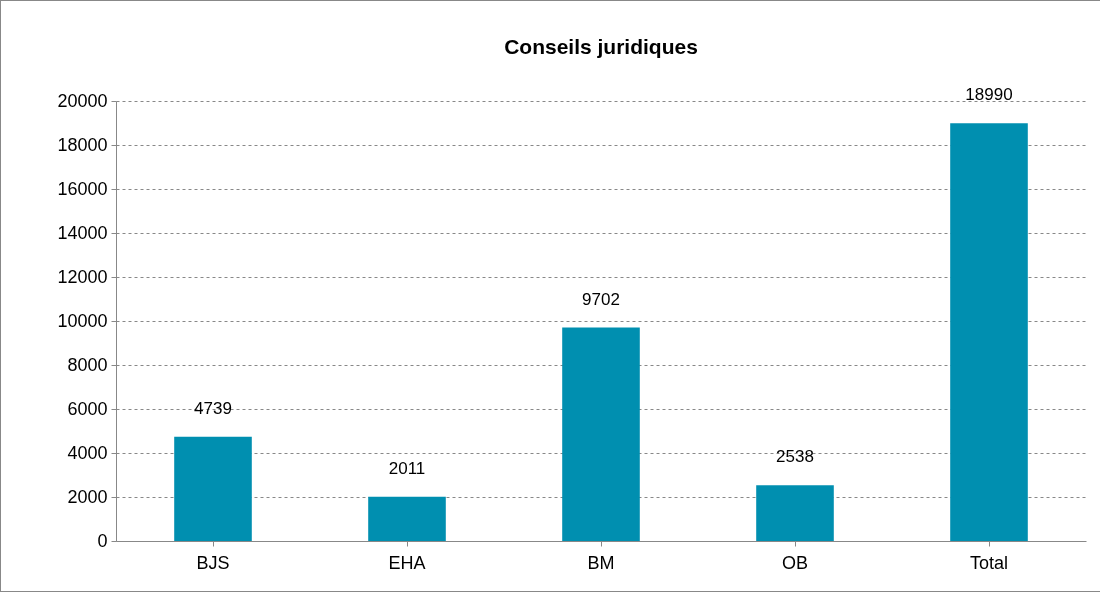  I want to click on y-tick-label: 18000, so click(82, 144).